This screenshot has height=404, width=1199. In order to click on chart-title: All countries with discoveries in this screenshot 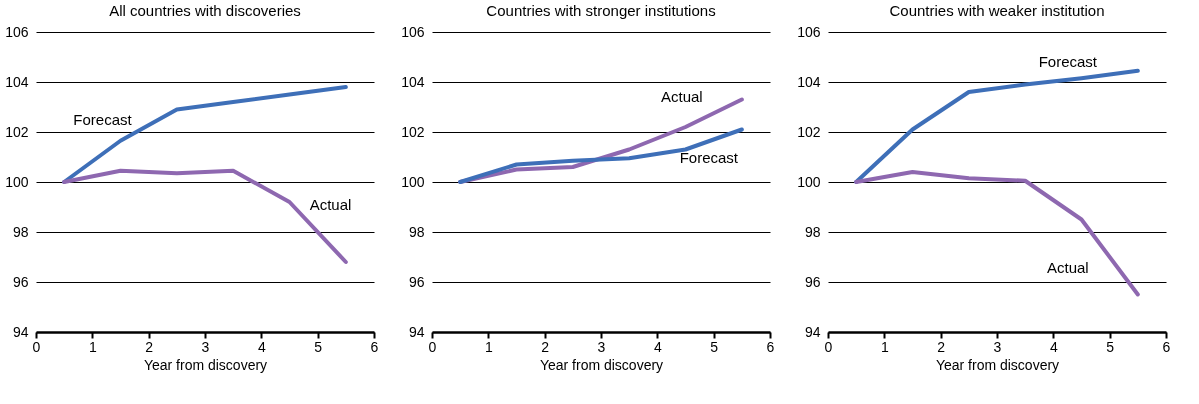, I will do `click(205, 10)`.